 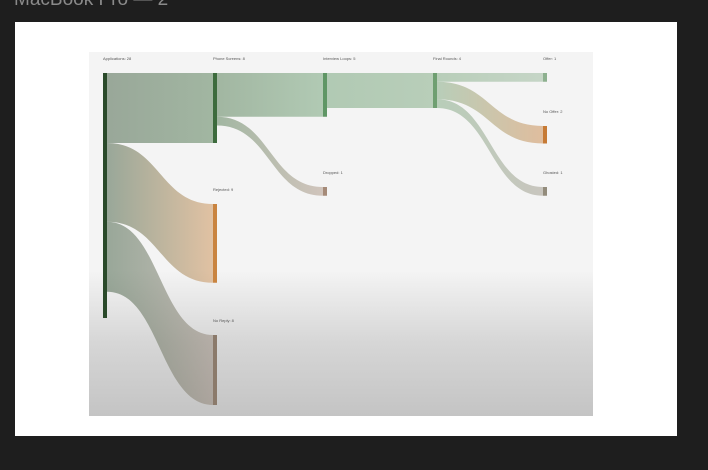 What do you see at coordinates (325, 95) in the screenshot?
I see `node-interview` at bounding box center [325, 95].